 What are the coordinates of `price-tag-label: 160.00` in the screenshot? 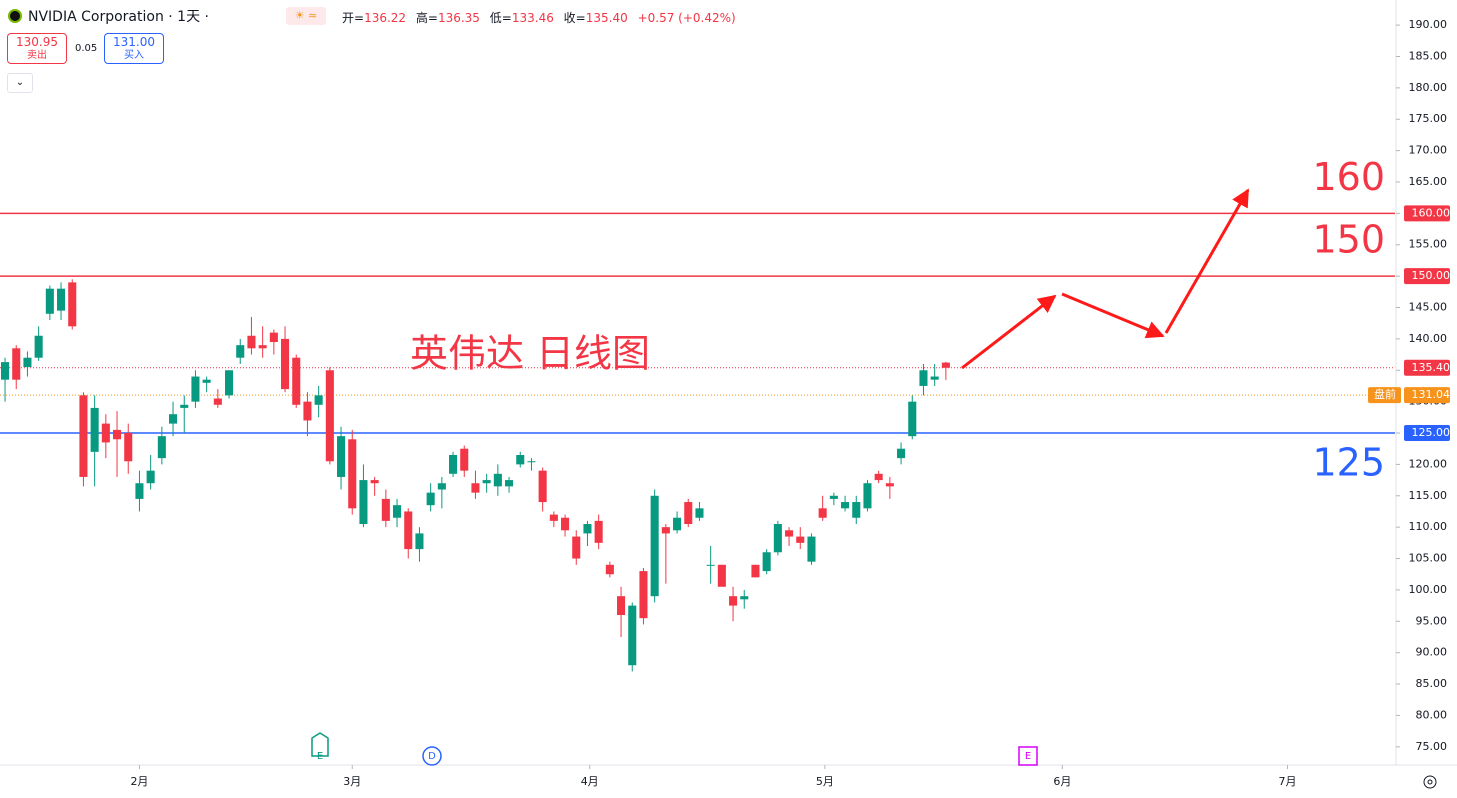 It's located at (1431, 212).